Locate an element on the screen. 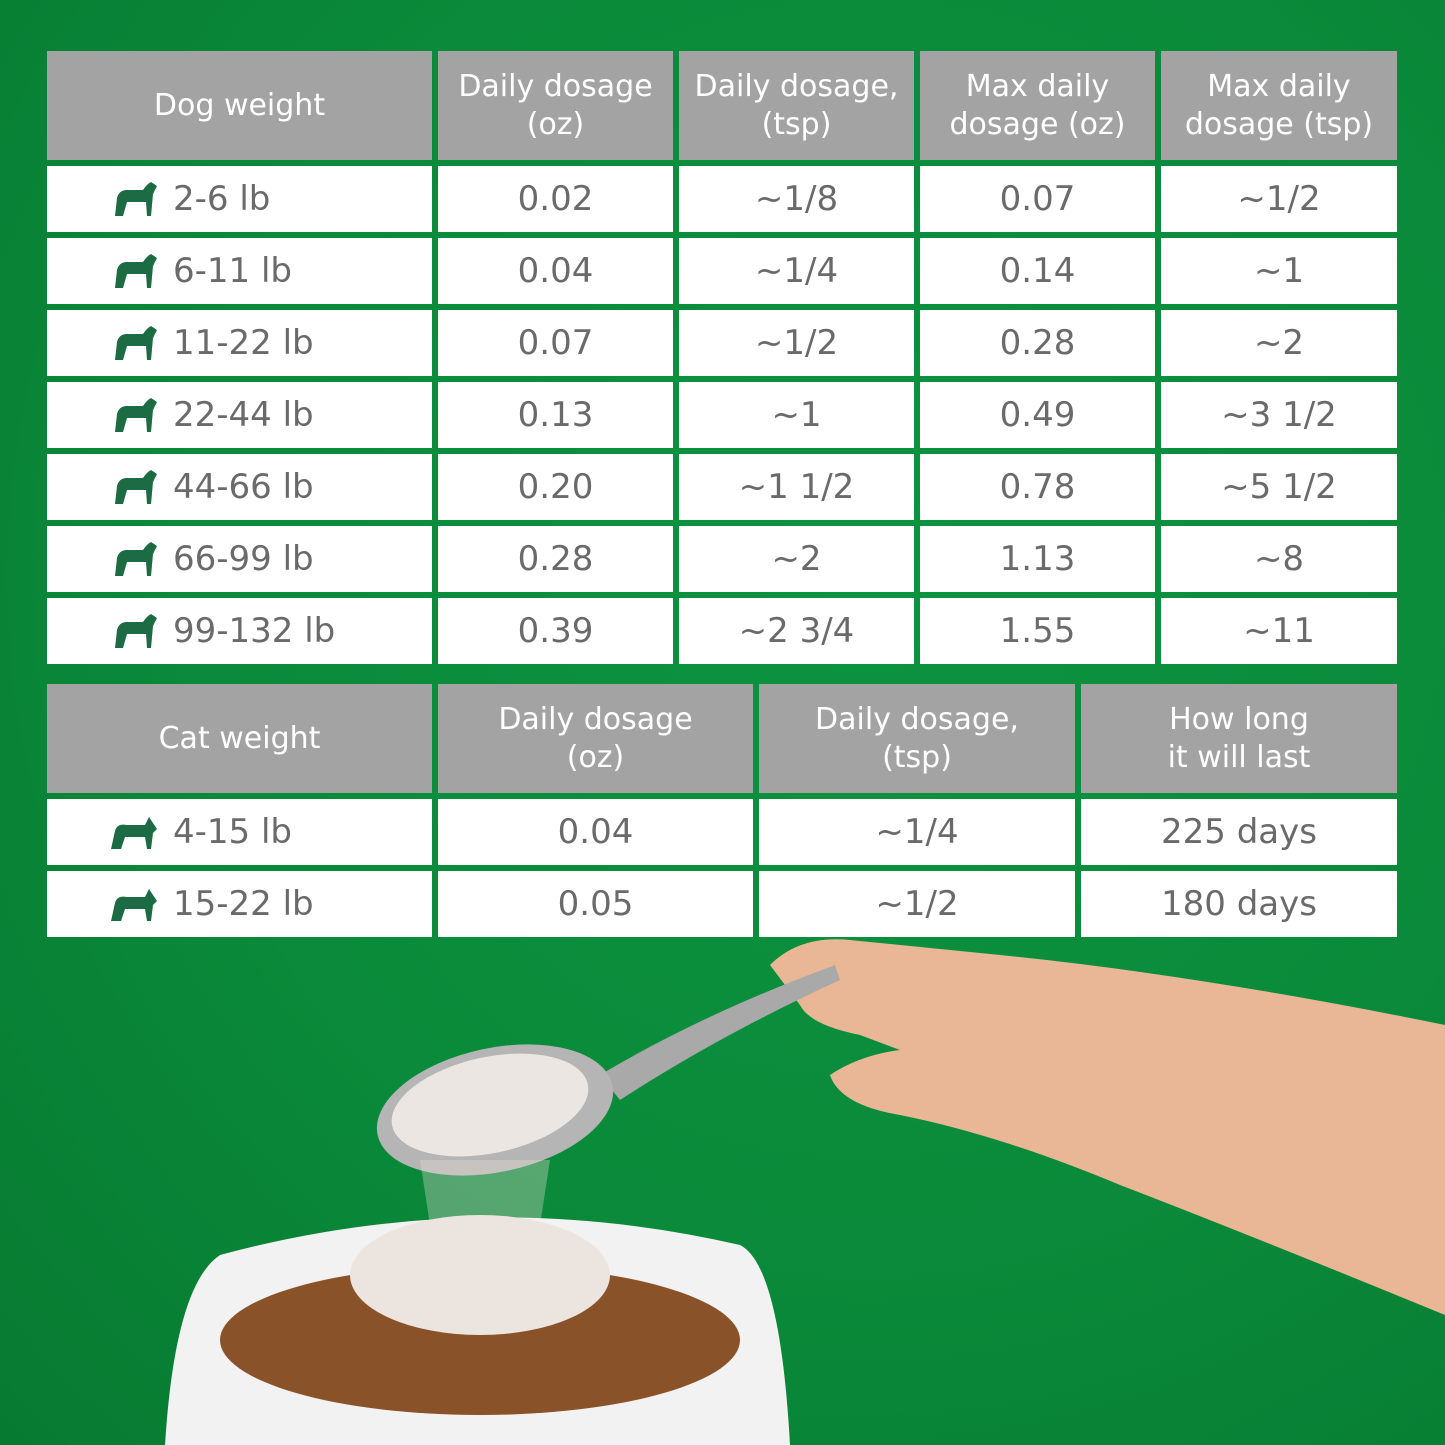 Image resolution: width=1445 pixels, height=1445 pixels. weight-cell: 6-11 lb is located at coordinates (239, 271).